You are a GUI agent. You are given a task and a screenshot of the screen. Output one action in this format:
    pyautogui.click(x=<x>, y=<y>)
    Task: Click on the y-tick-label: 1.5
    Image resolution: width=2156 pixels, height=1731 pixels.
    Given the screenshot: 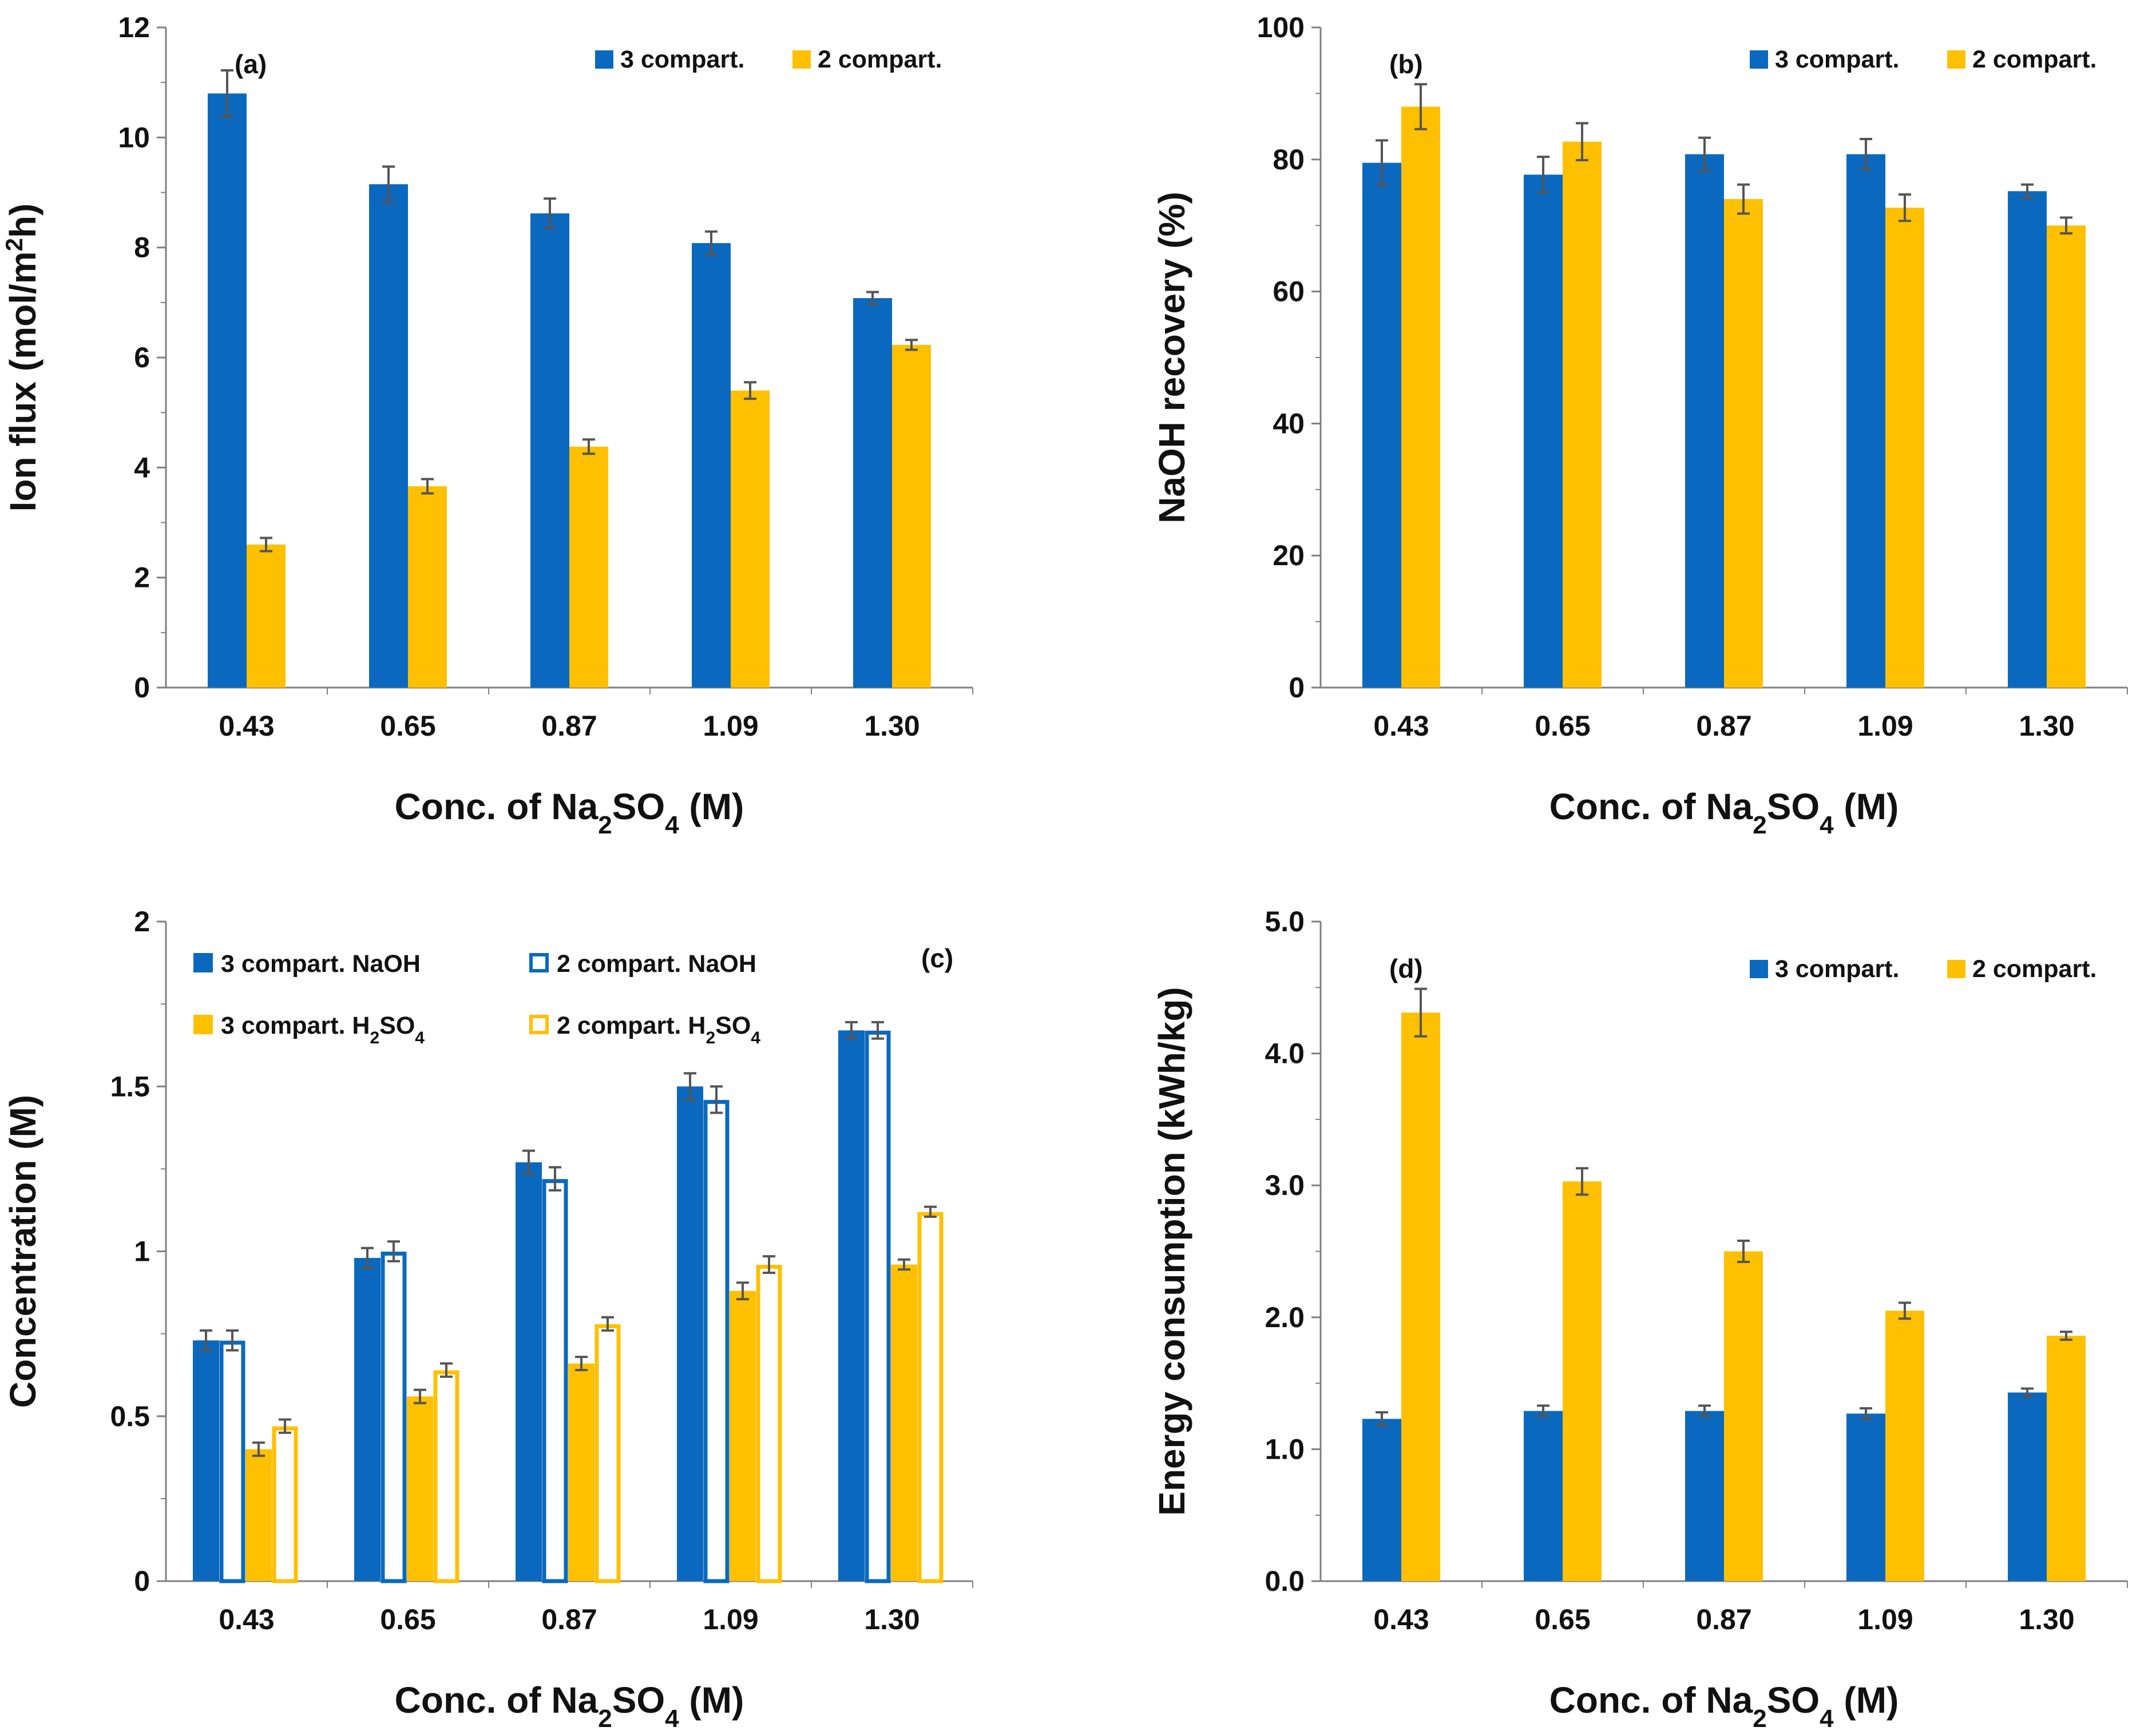 What is the action you would take?
    pyautogui.click(x=130, y=1086)
    